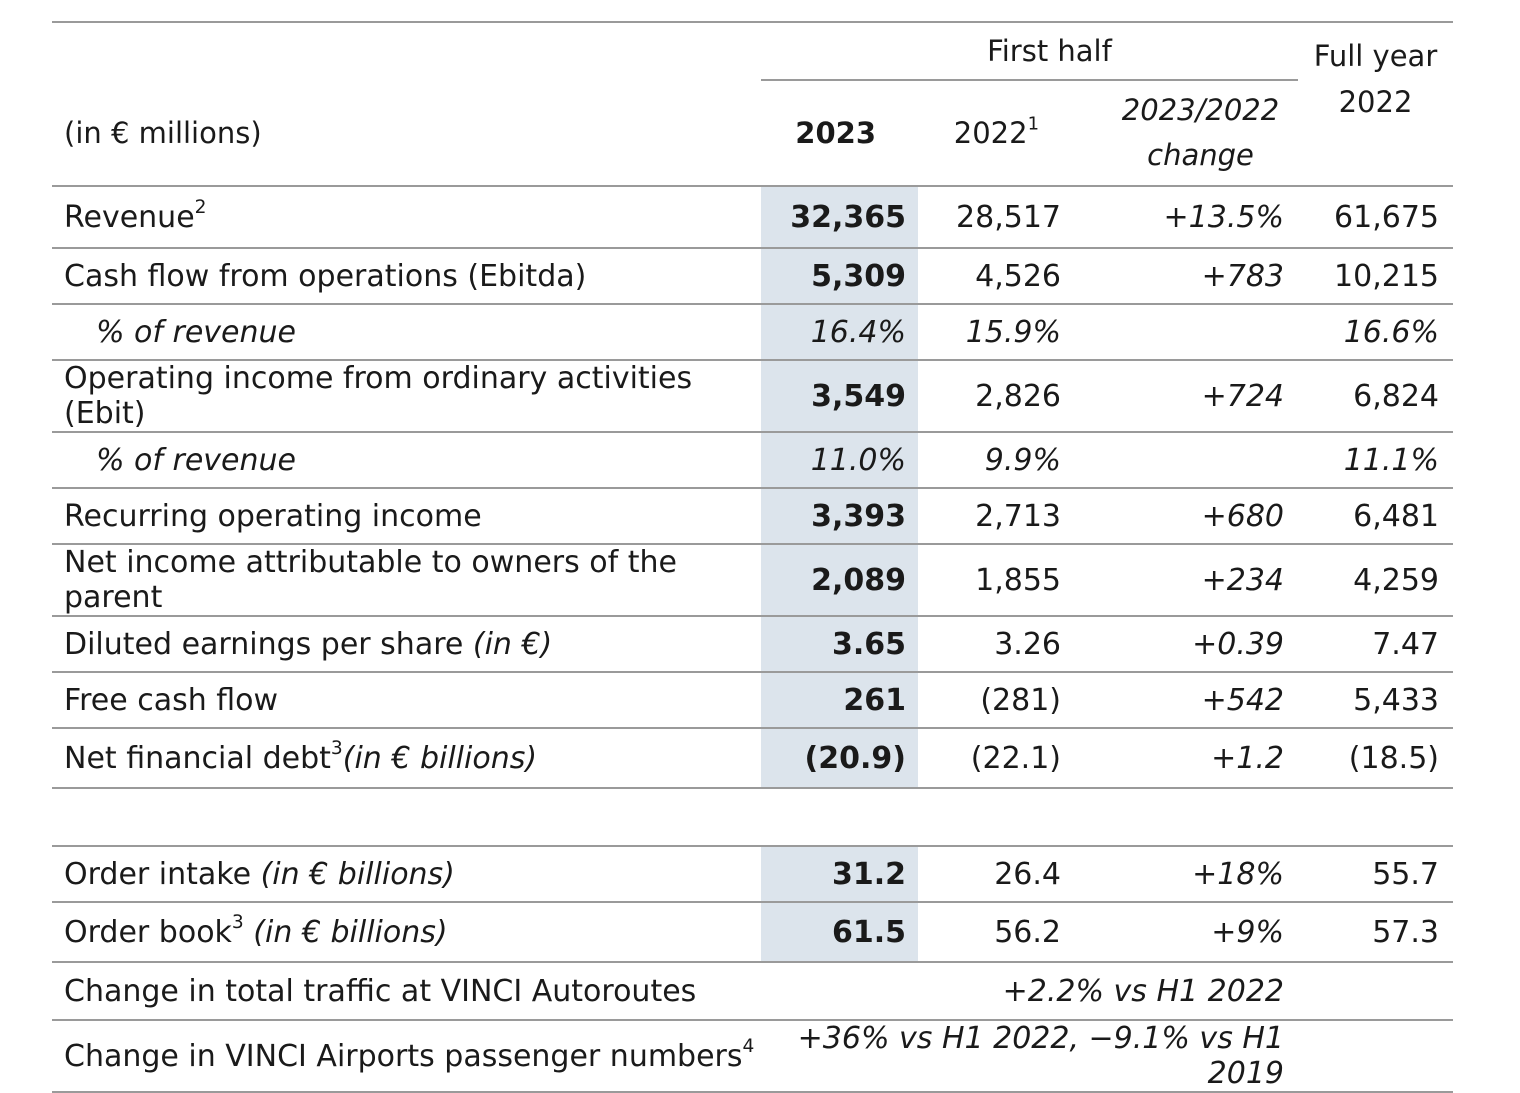  Describe the element at coordinates (839, 580) in the screenshot. I see `cell-2023: 2,089` at that location.